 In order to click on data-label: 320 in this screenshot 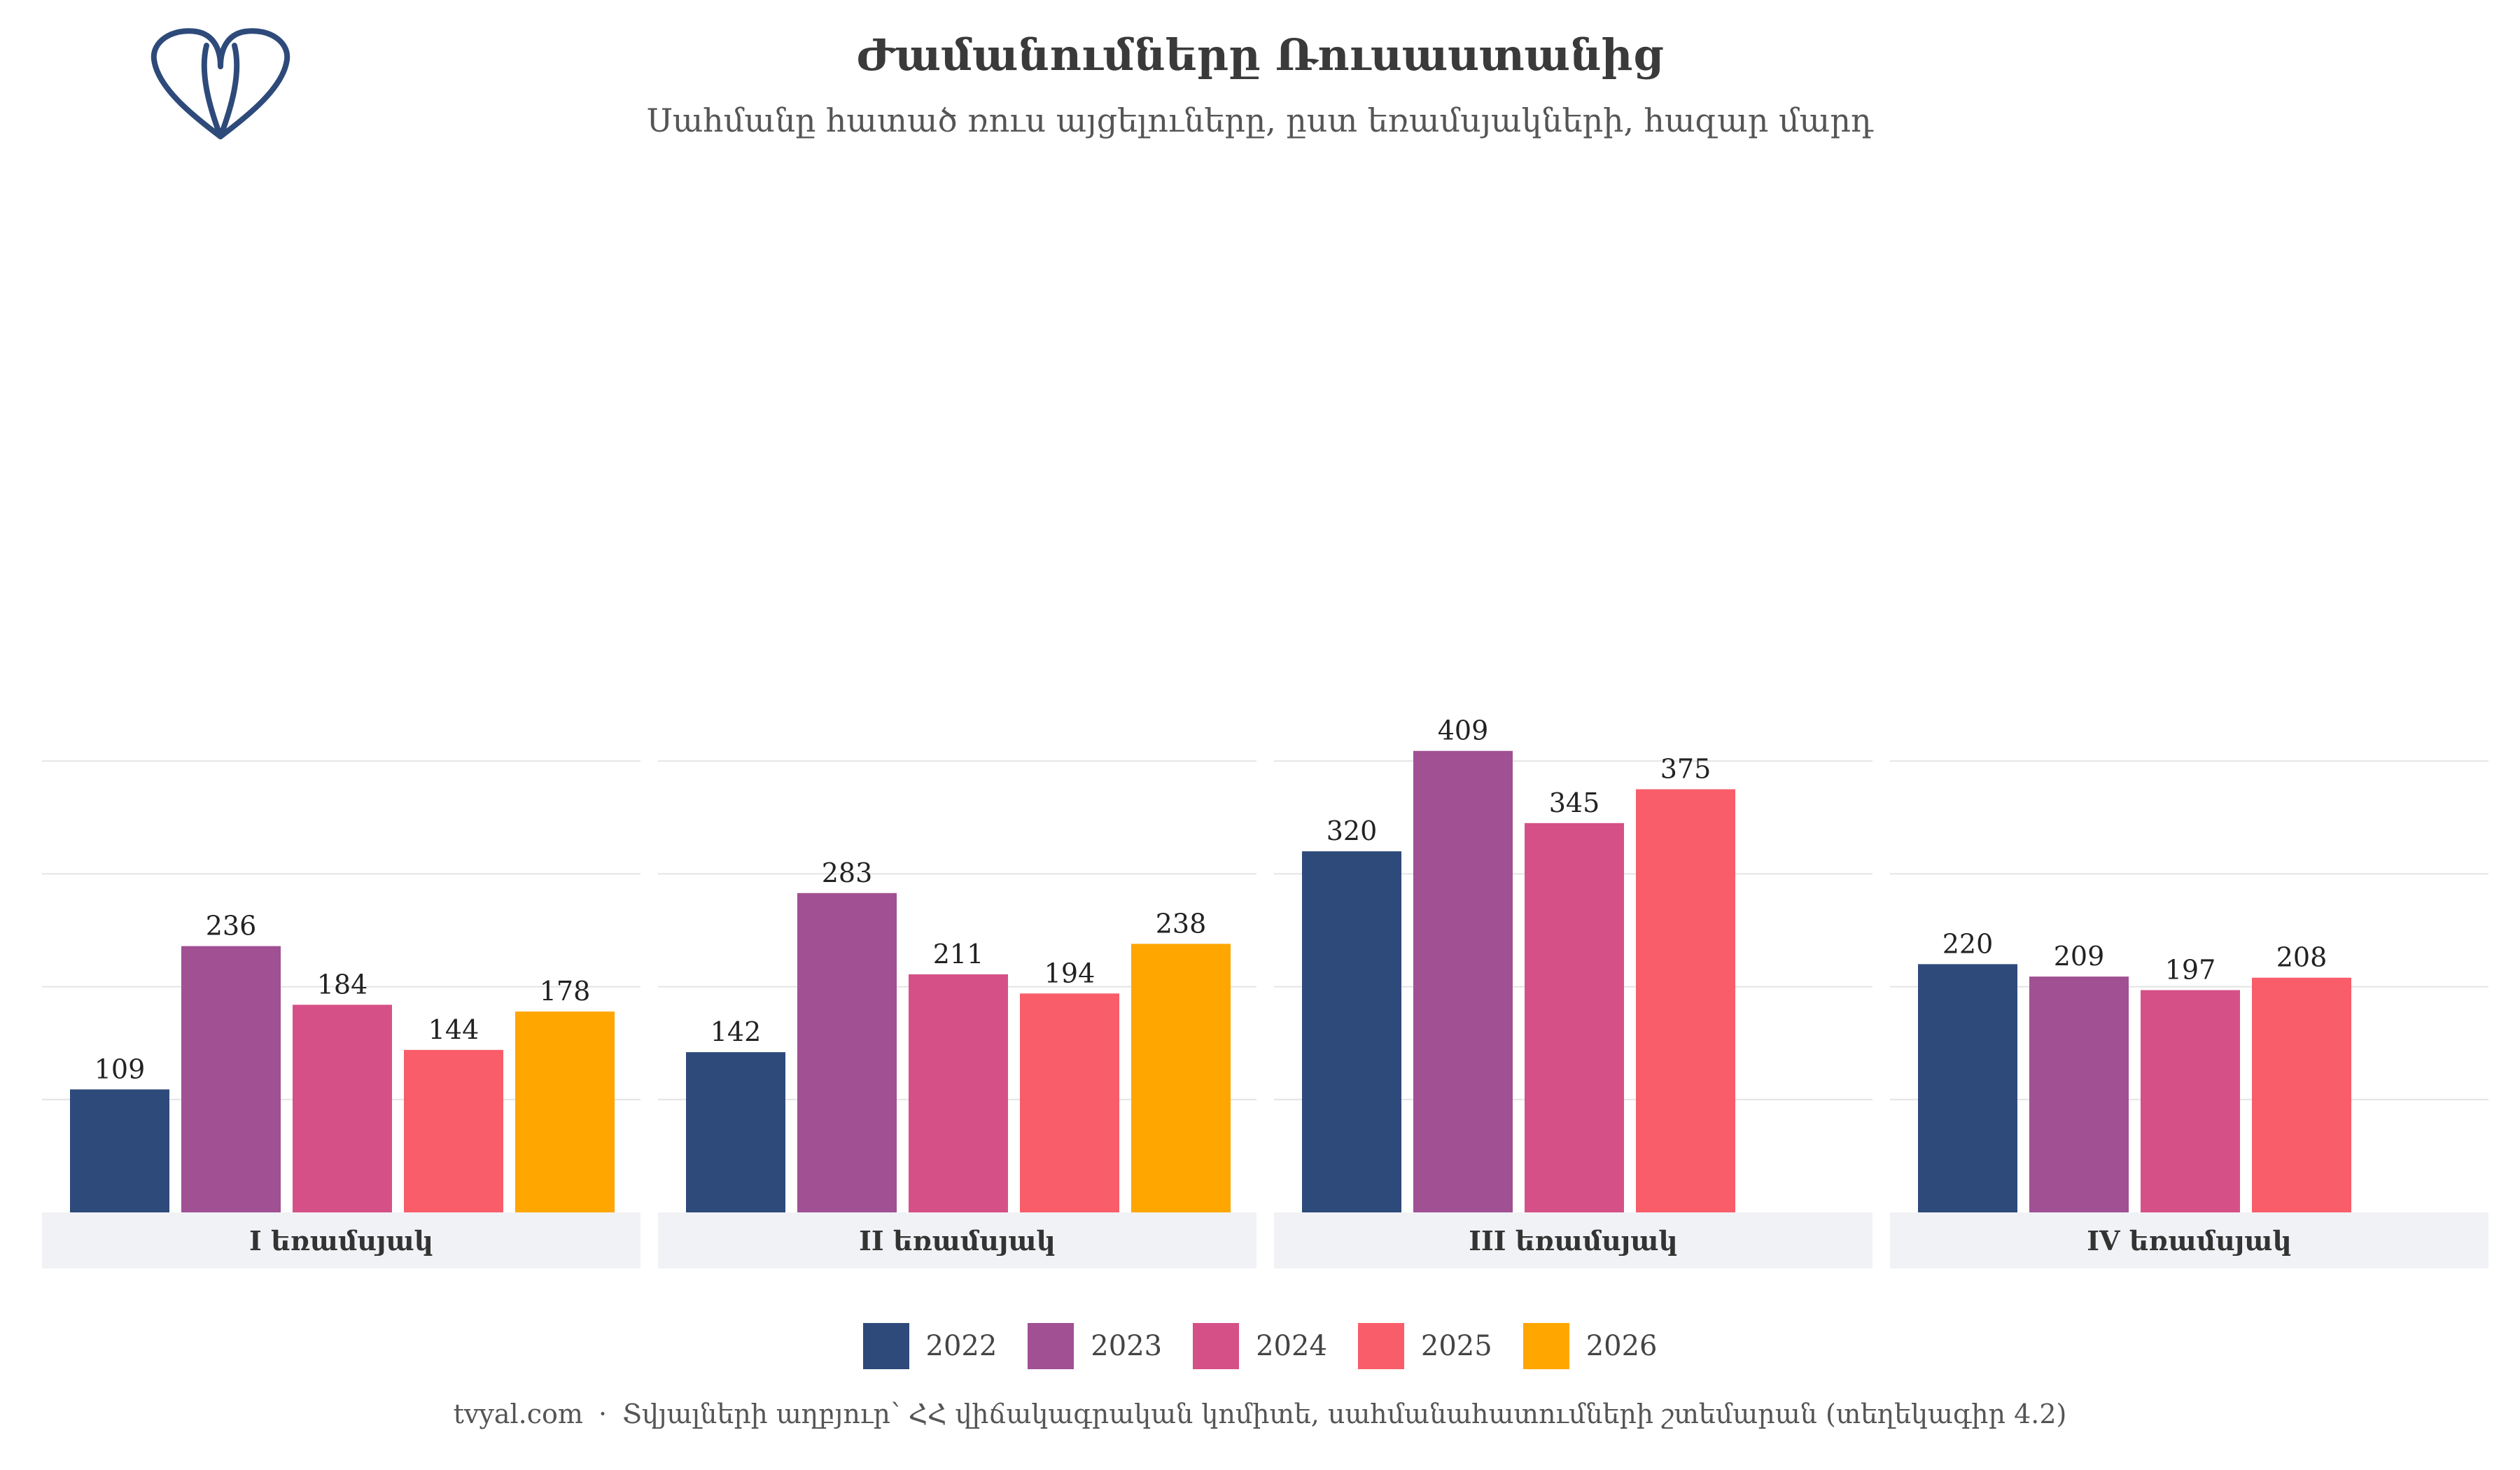, I will do `click(1352, 831)`.